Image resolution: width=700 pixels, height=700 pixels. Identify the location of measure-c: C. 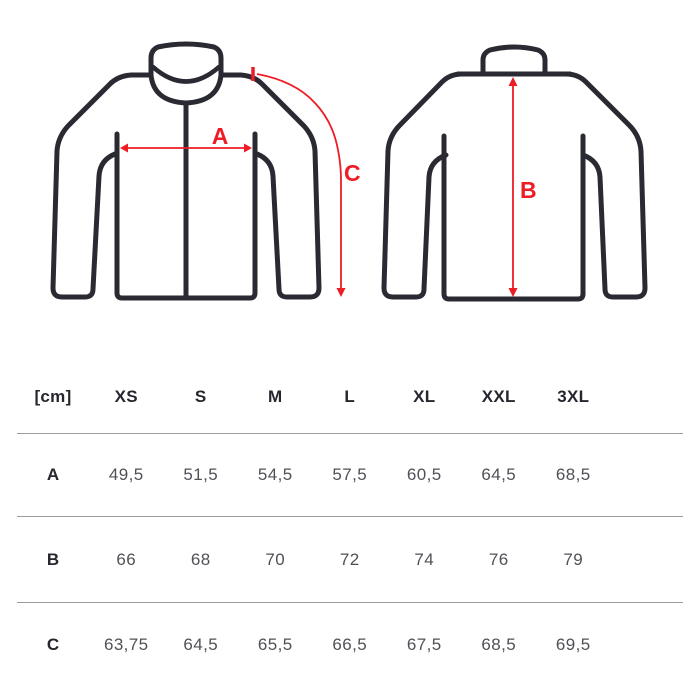
(306, 182).